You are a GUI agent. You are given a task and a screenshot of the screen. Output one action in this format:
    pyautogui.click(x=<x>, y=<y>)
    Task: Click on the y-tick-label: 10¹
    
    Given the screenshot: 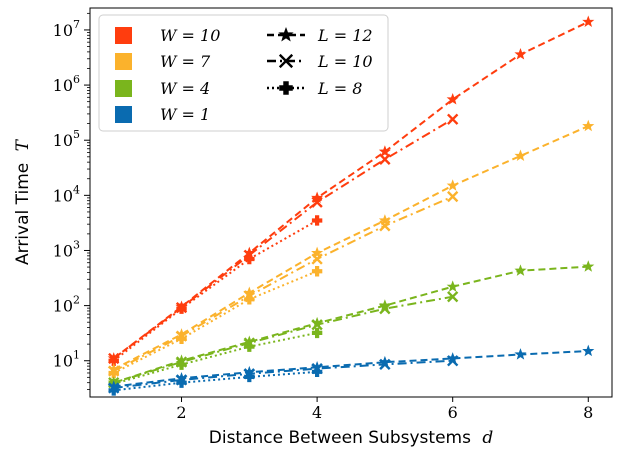 What is the action you would take?
    pyautogui.click(x=66, y=360)
    